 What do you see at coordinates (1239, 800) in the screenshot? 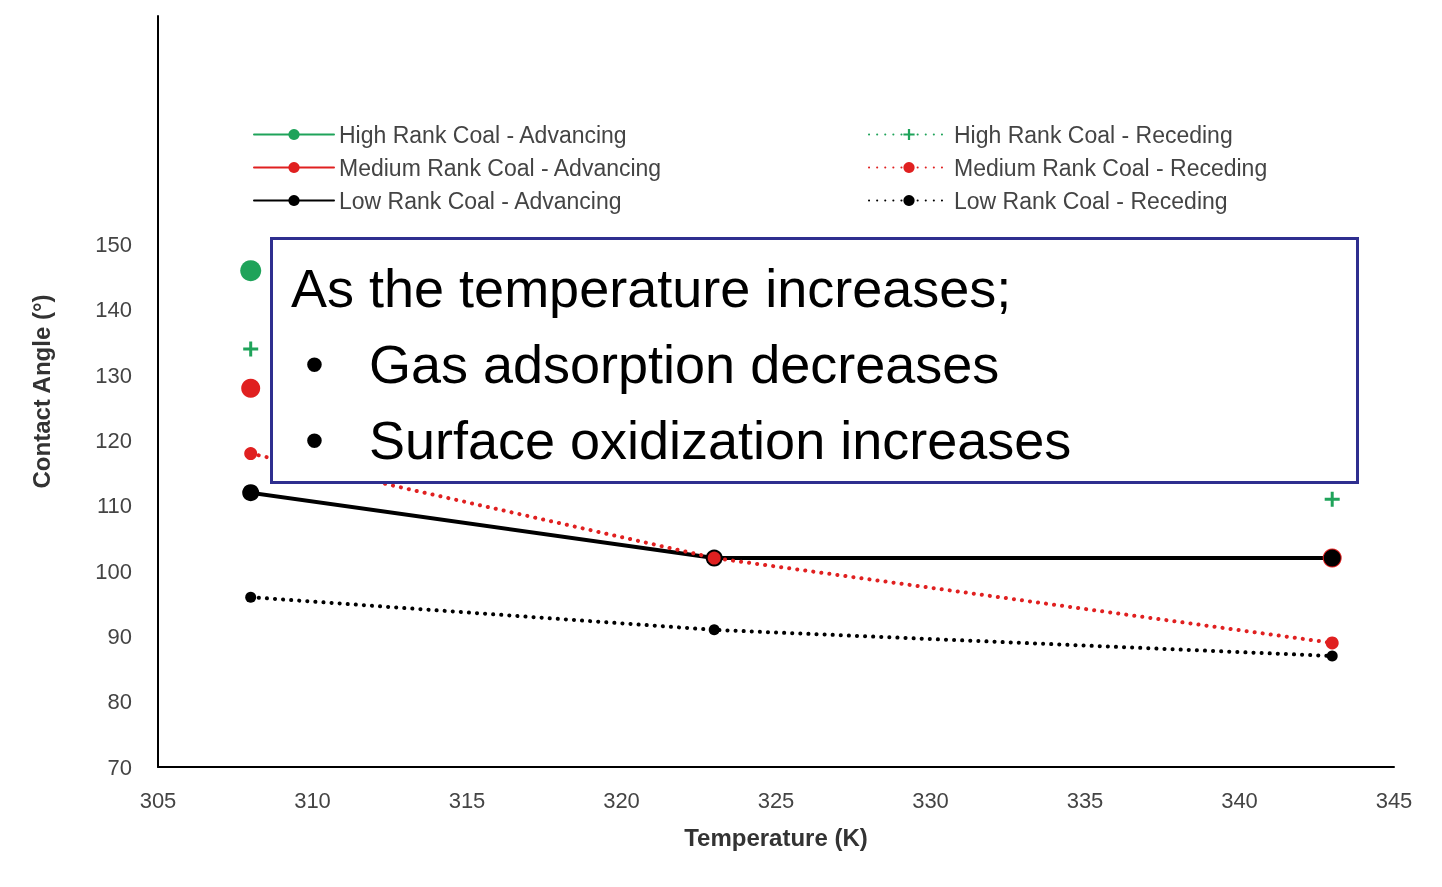
I see `x-tick-label: 340` at bounding box center [1239, 800].